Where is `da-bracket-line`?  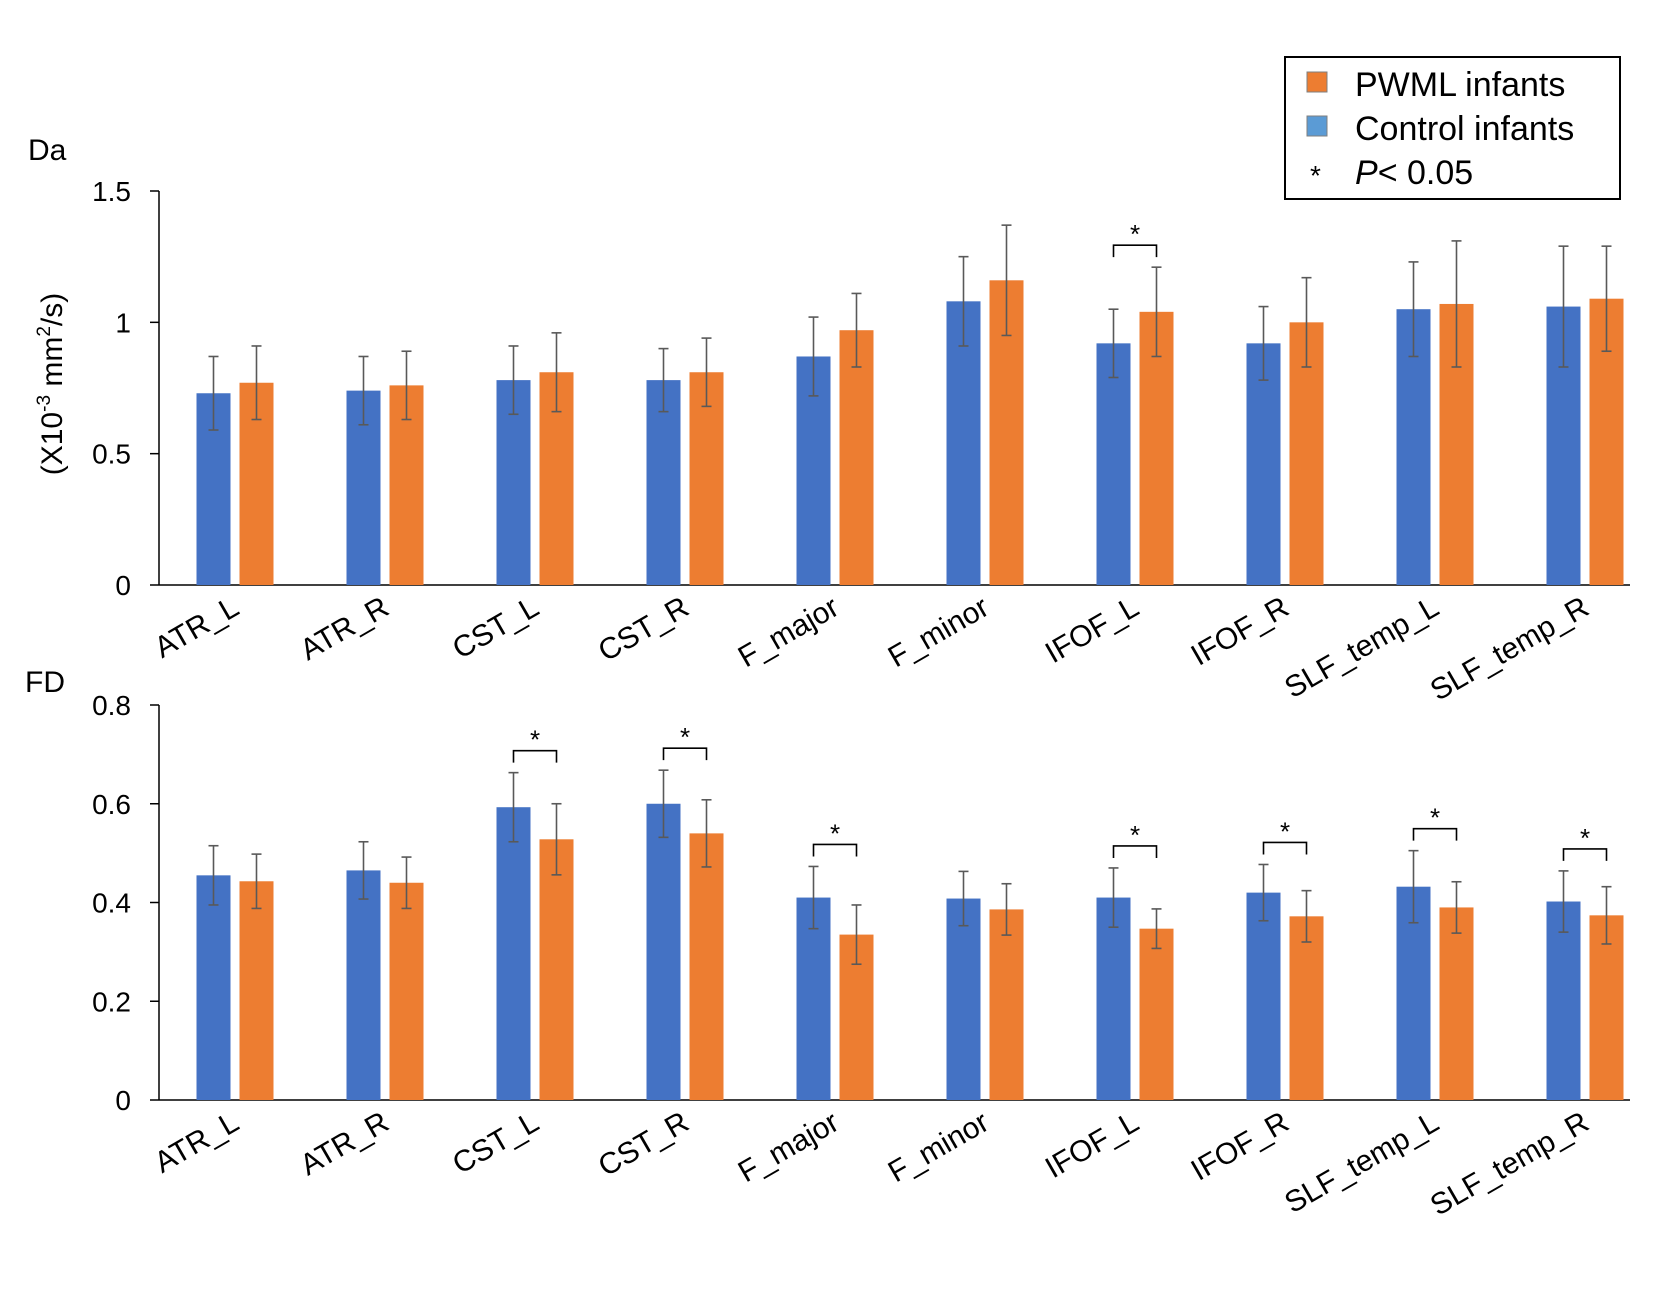
da-bracket-line is located at coordinates (1135, 251).